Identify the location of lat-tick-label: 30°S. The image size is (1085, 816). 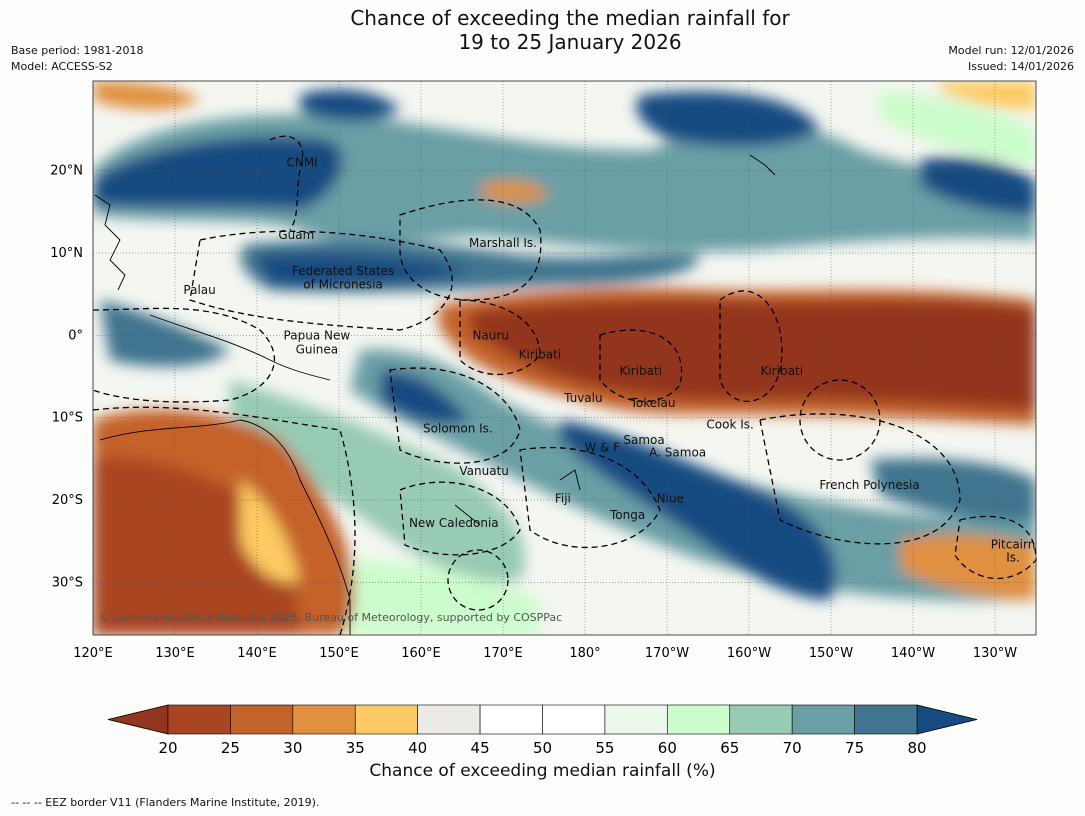
(67, 582).